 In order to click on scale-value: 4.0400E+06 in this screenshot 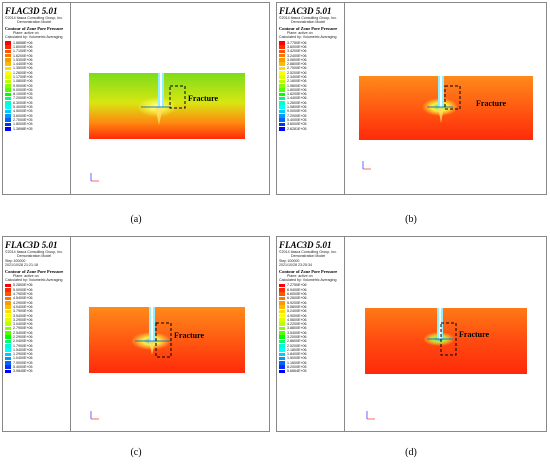, I will do `click(23, 306)`.